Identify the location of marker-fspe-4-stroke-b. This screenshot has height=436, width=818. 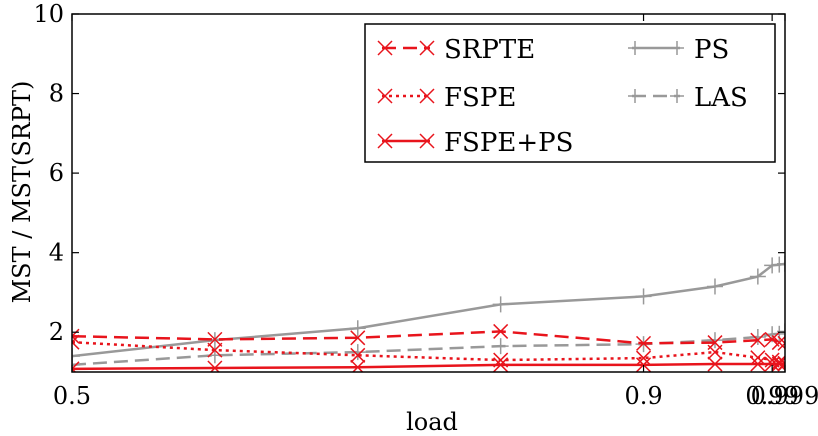
(644, 358).